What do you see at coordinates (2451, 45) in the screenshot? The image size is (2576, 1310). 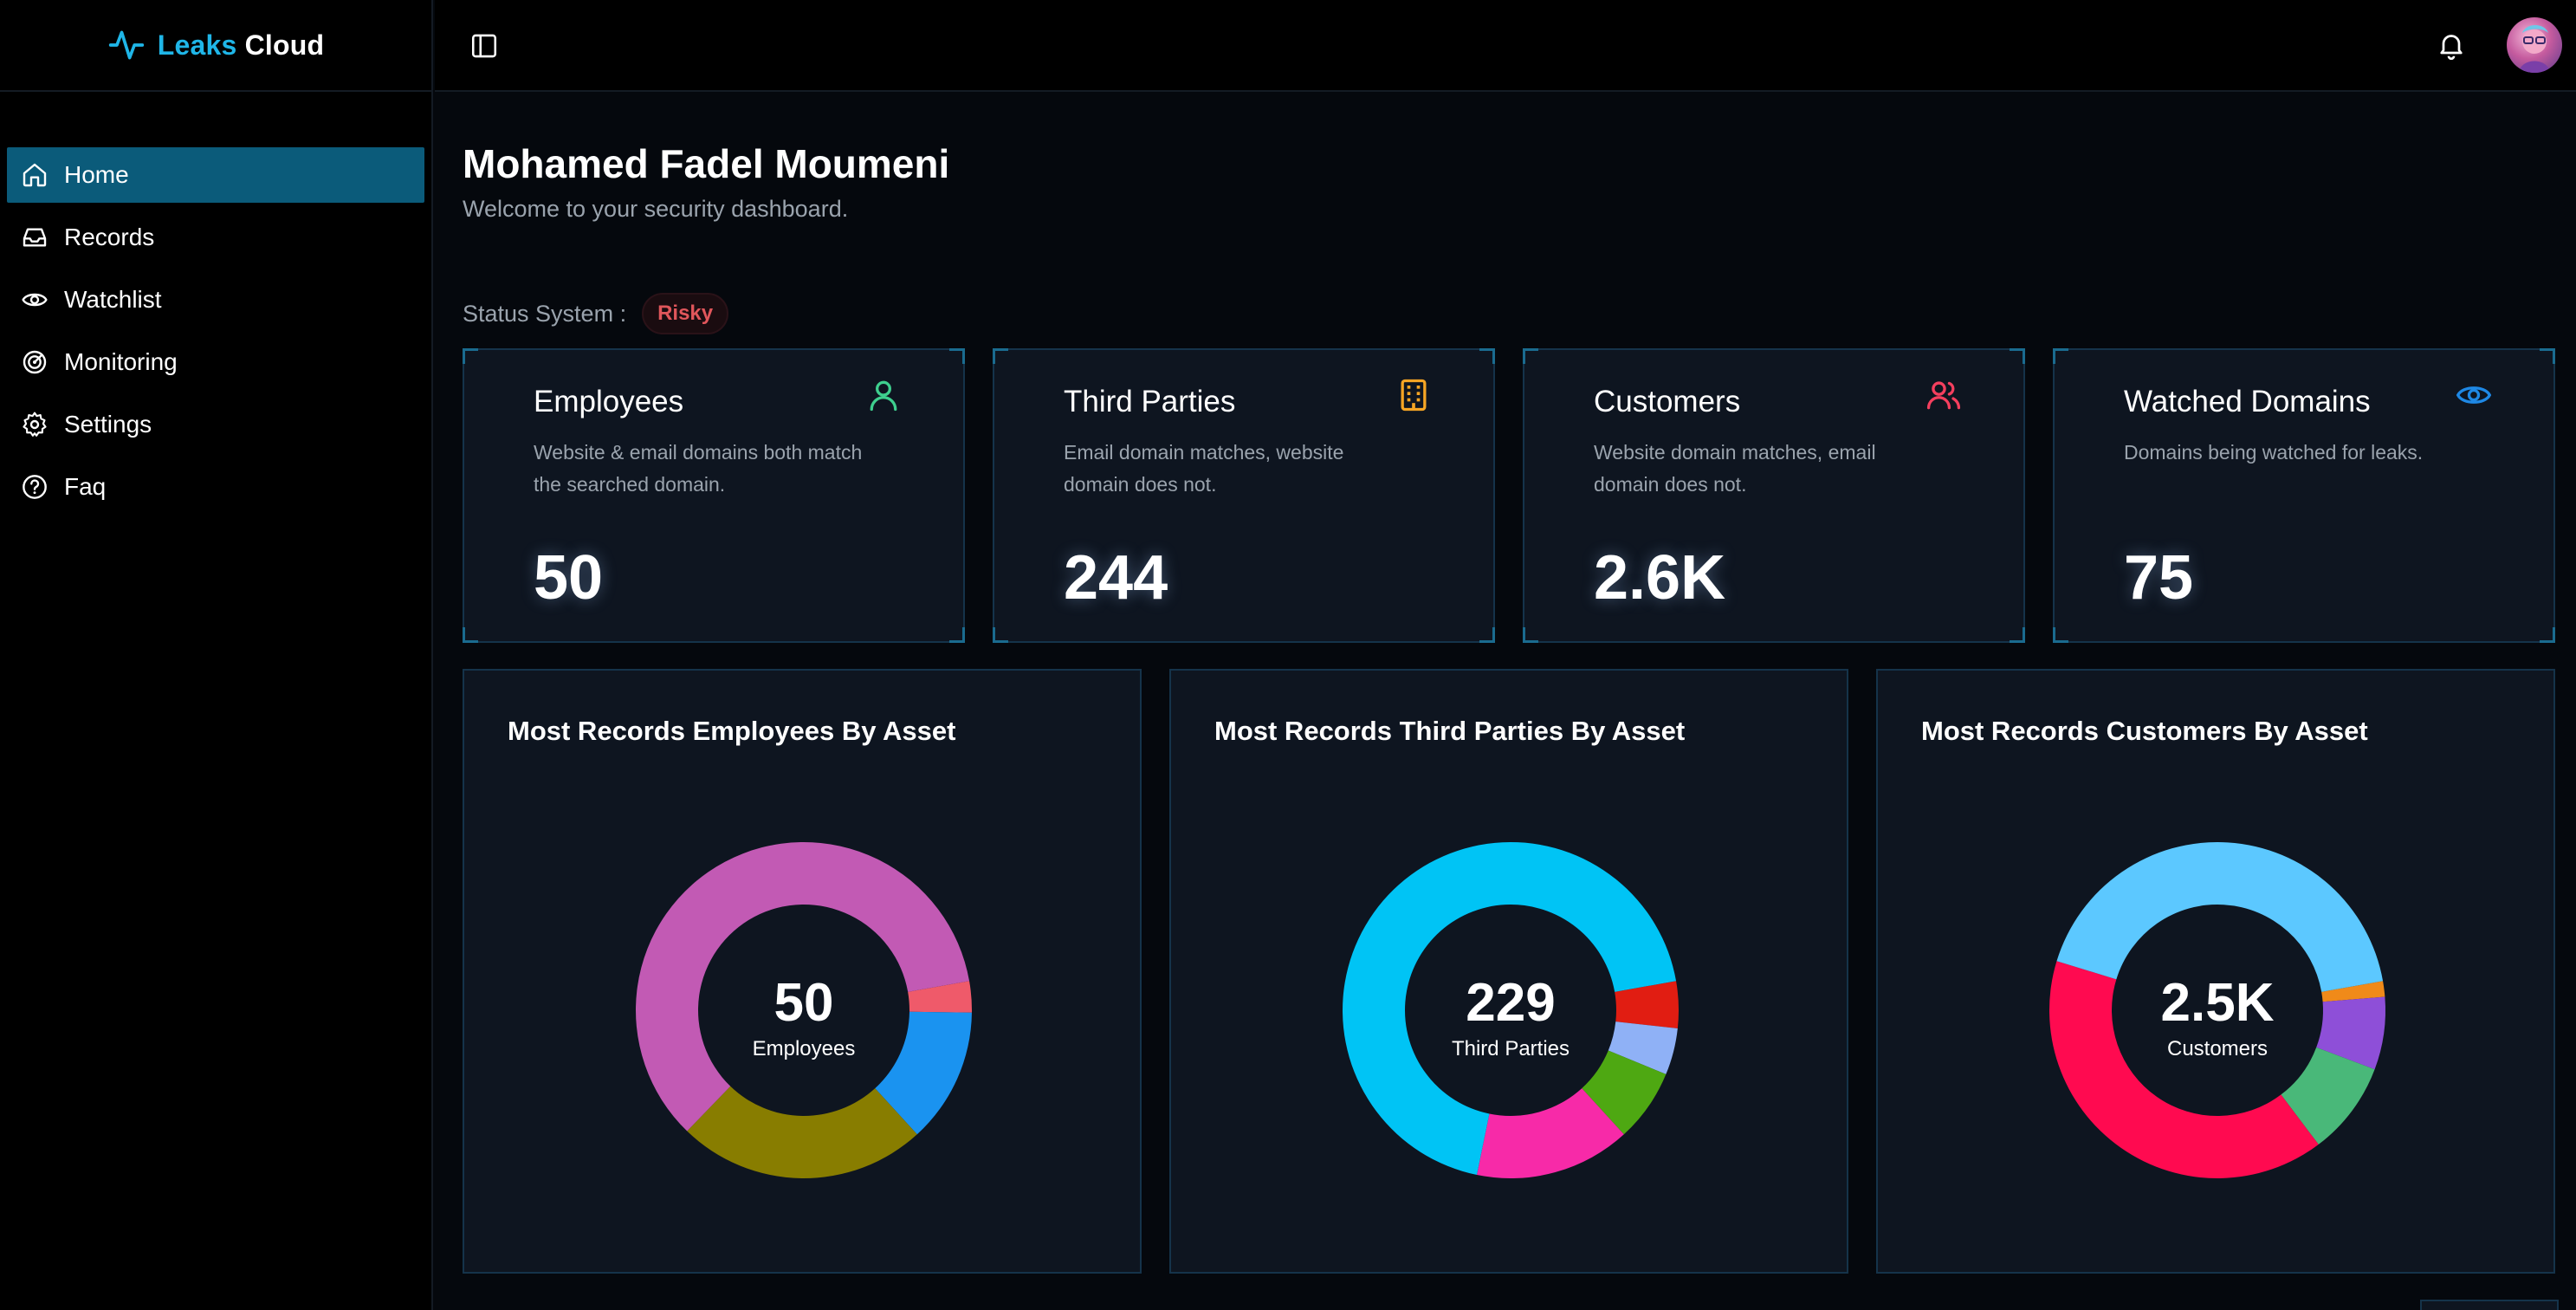 I see `bell-icon` at bounding box center [2451, 45].